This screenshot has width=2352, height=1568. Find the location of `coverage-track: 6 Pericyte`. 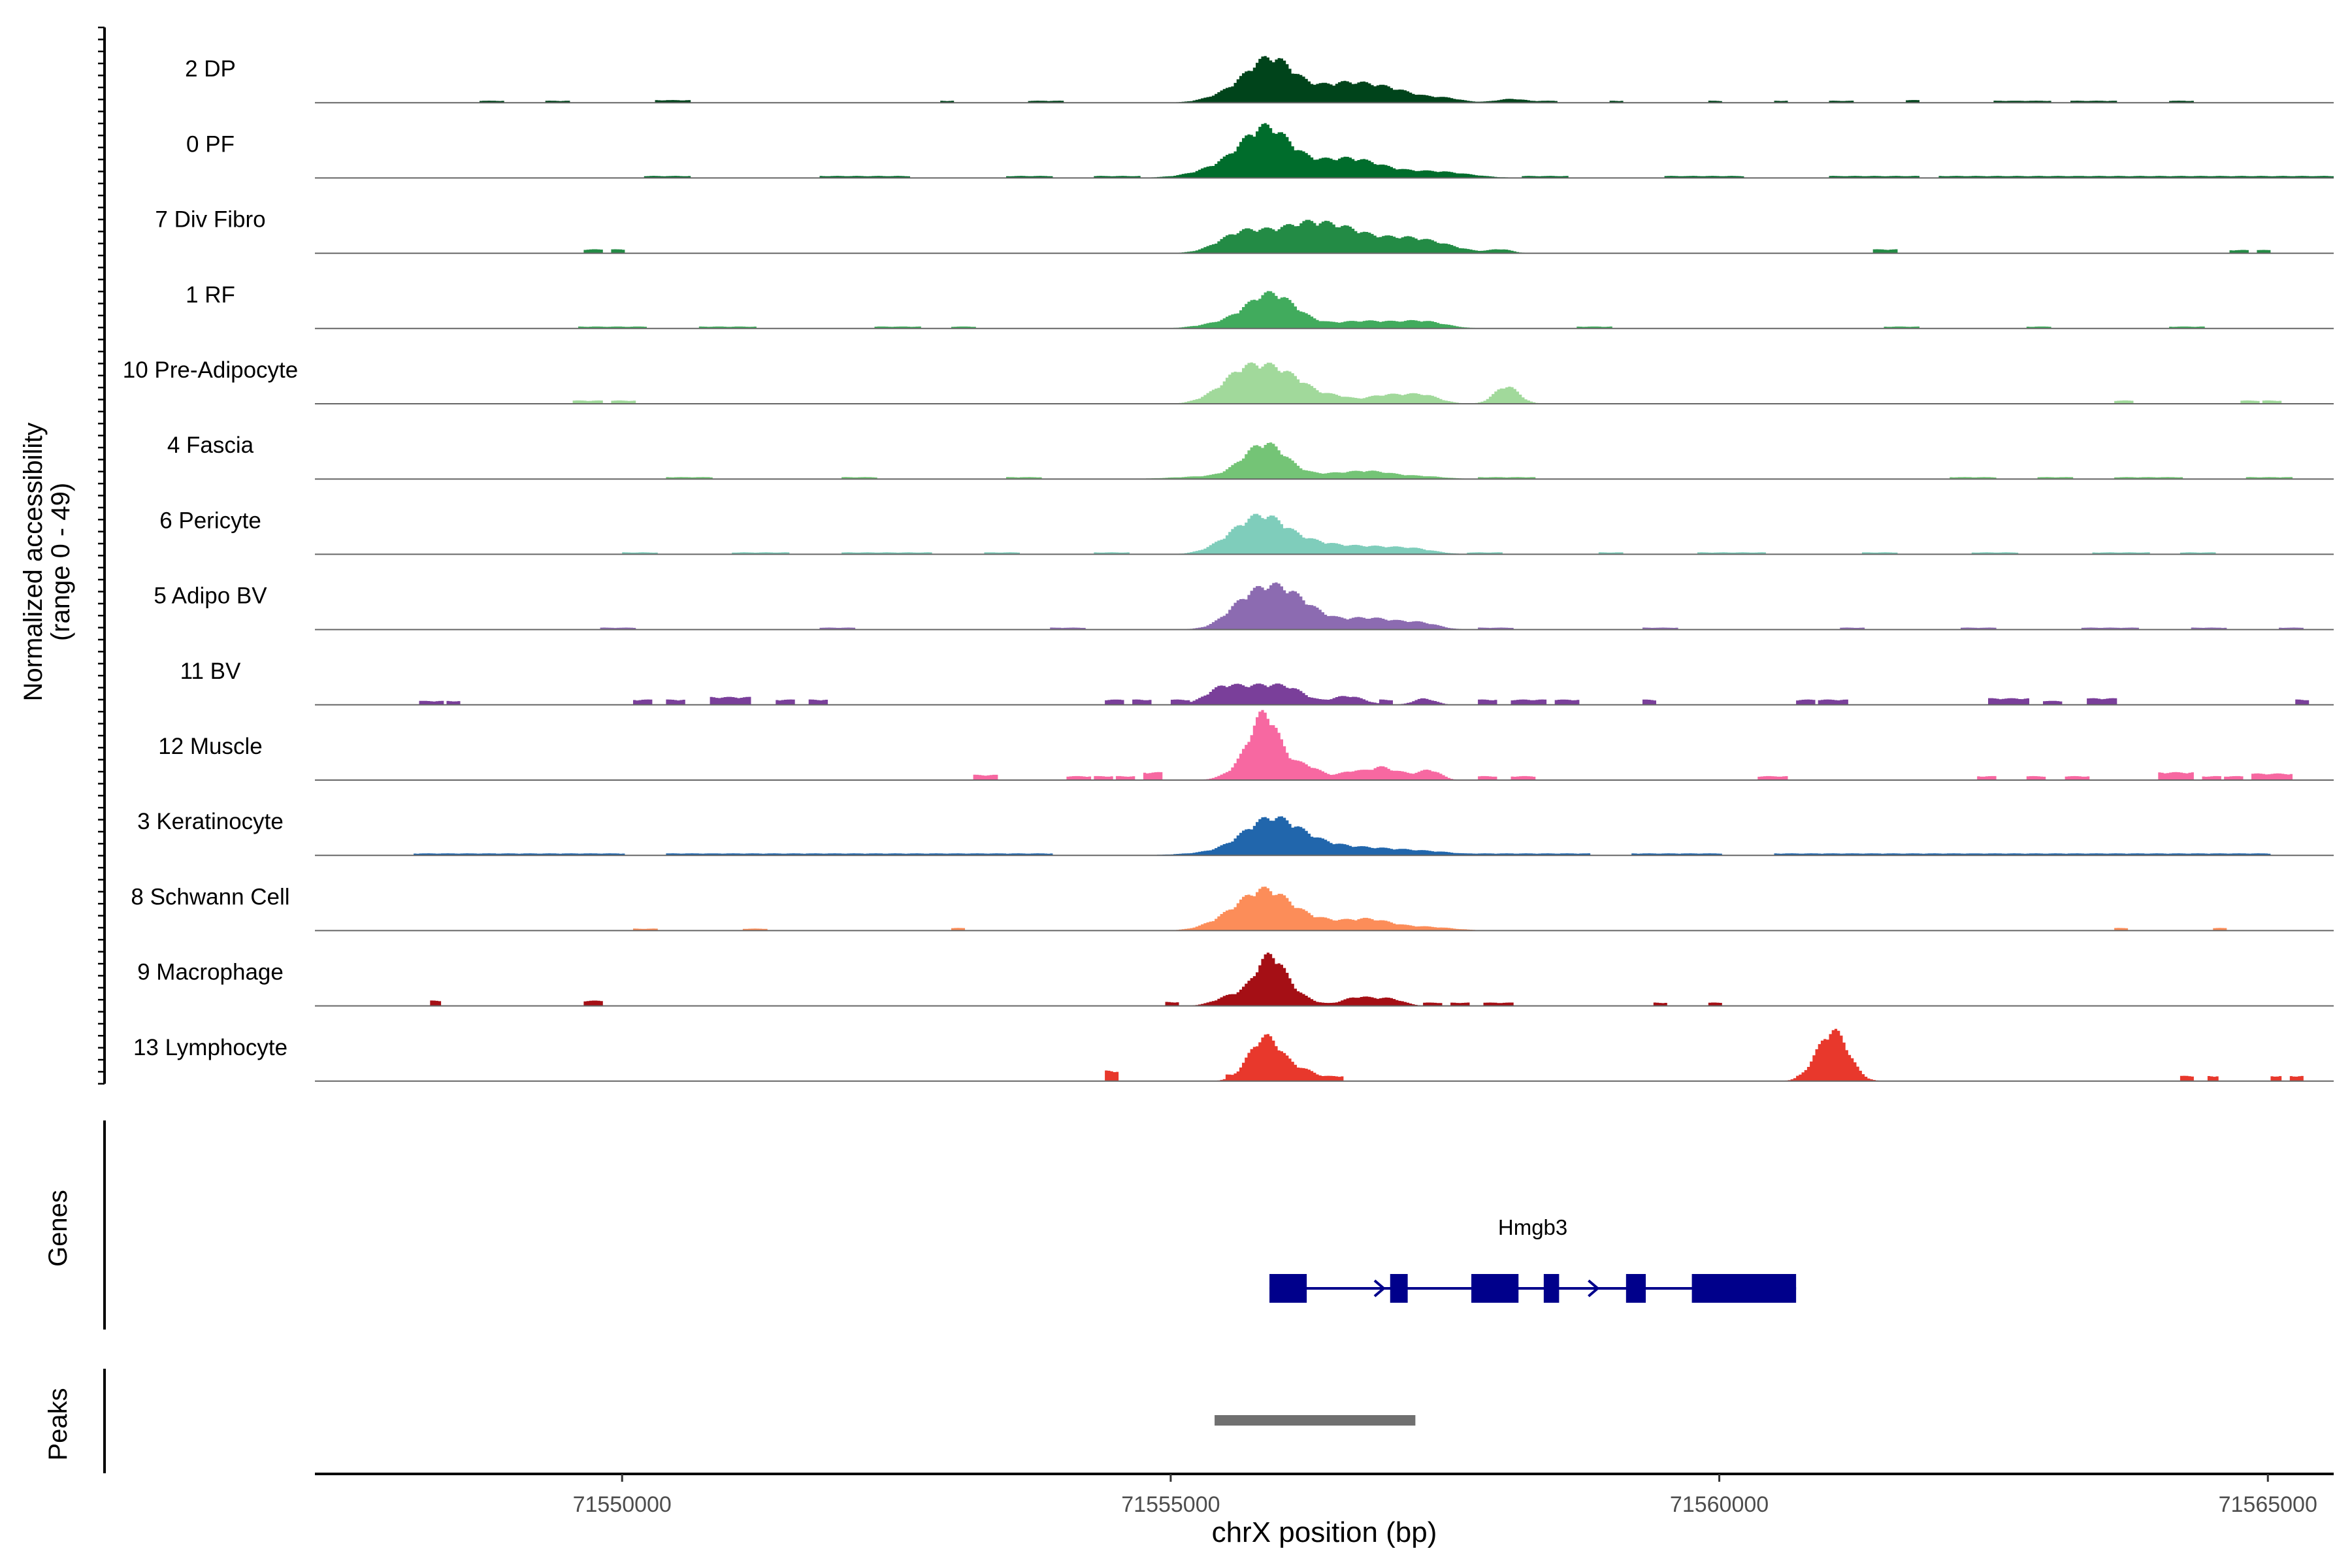

coverage-track: 6 Pericyte is located at coordinates (1246, 531).